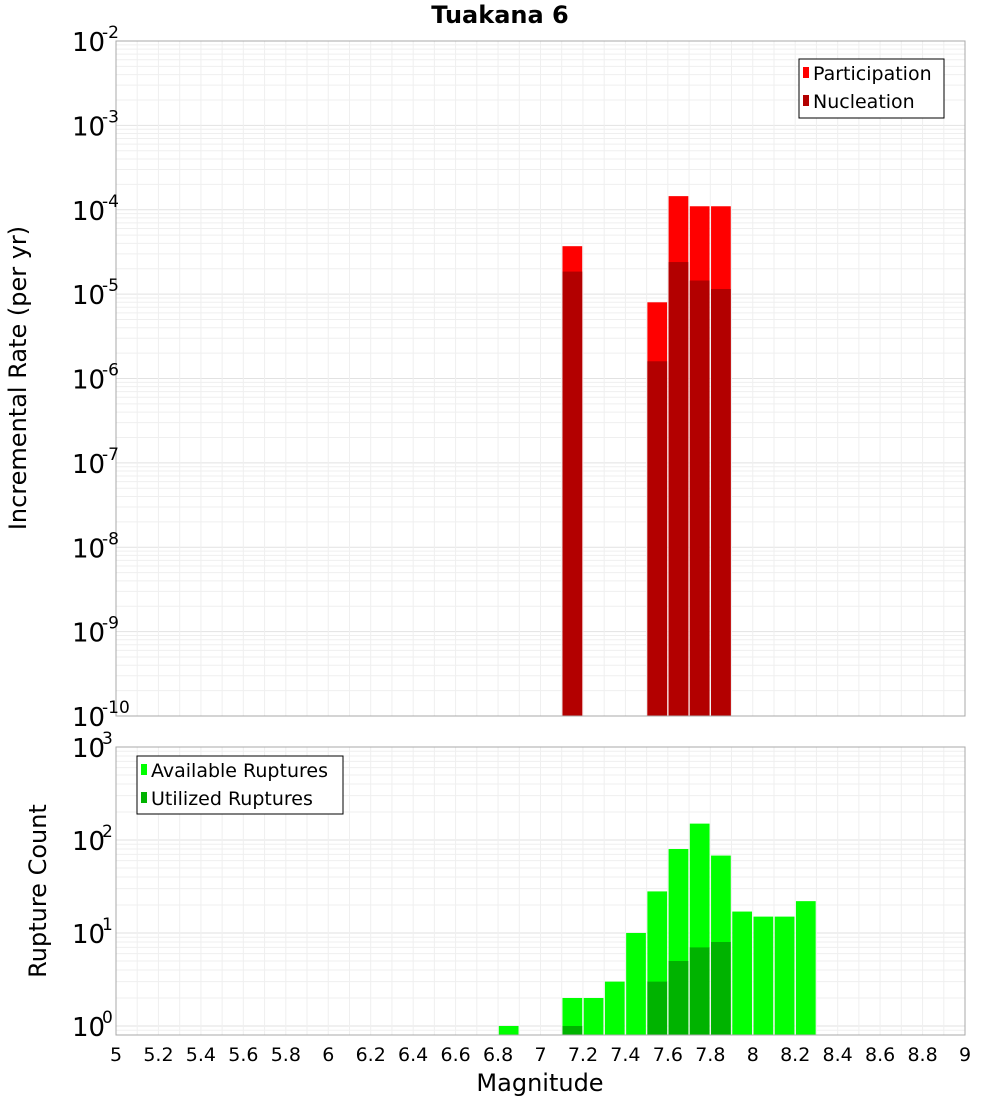 Image resolution: width=1000 pixels, height=1100 pixels. Describe the element at coordinates (413, 1055) in the screenshot. I see `x-tick-label: 6.4` at that location.